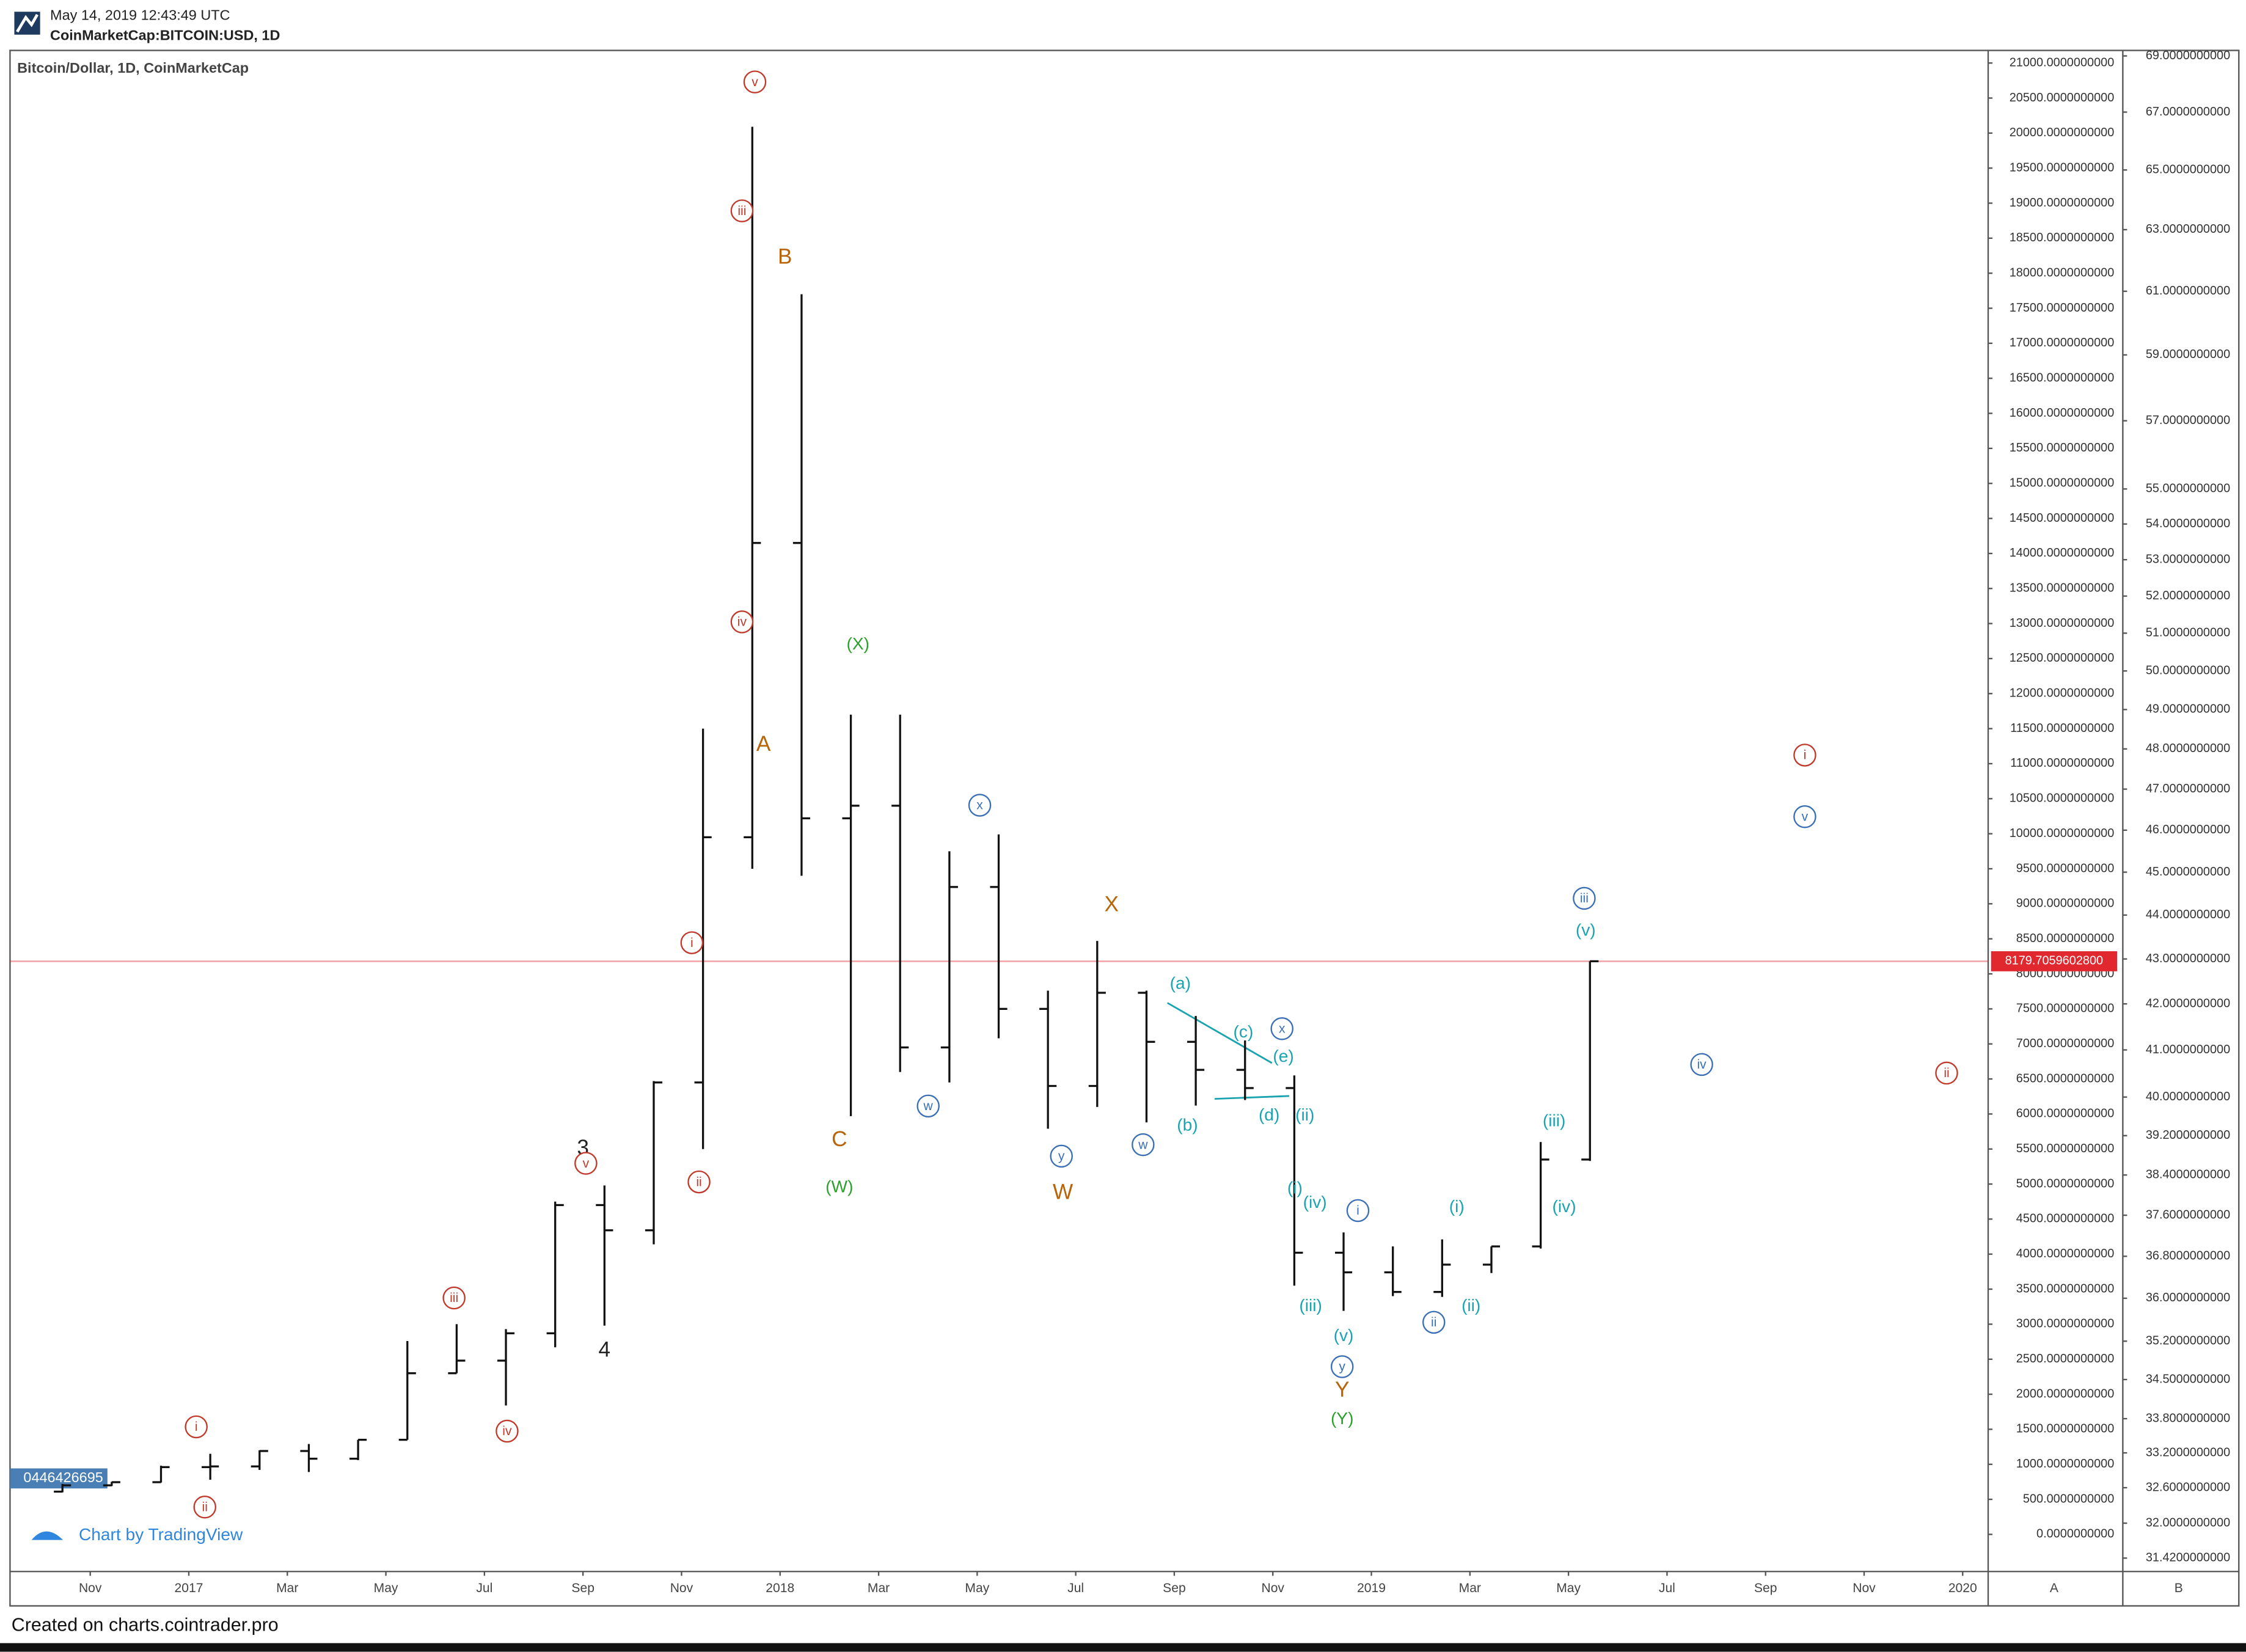  What do you see at coordinates (2065, 1183) in the screenshot?
I see `y-tick-label: 5000.0000000000` at bounding box center [2065, 1183].